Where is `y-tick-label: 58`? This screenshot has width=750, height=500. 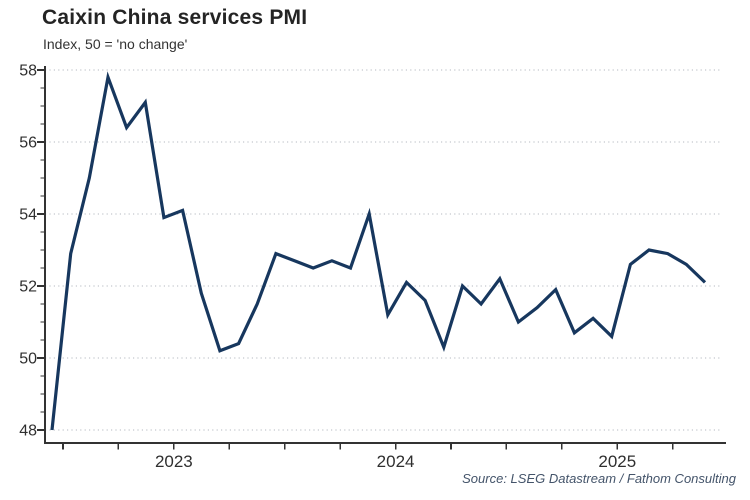 y-tick-label: 58 is located at coordinates (28, 71).